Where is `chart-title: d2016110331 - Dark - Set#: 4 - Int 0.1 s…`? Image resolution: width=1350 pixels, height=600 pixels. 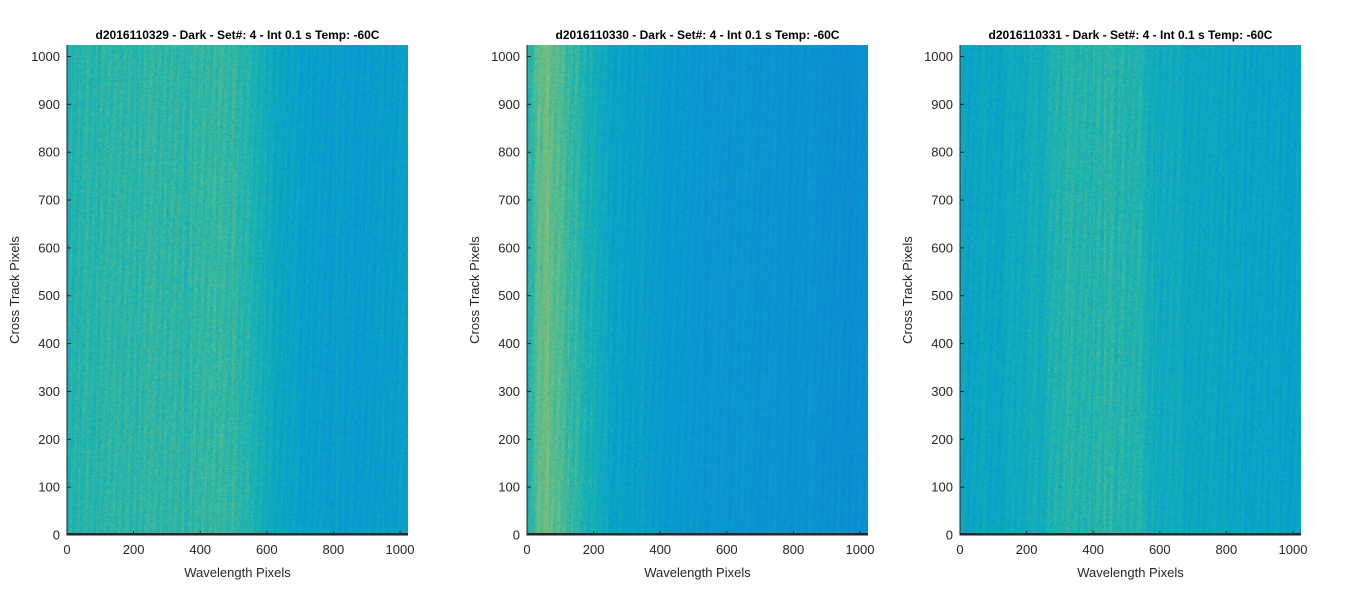 chart-title: d2016110331 - Dark - Set#: 4 - Int 0.1 s… is located at coordinates (1131, 35).